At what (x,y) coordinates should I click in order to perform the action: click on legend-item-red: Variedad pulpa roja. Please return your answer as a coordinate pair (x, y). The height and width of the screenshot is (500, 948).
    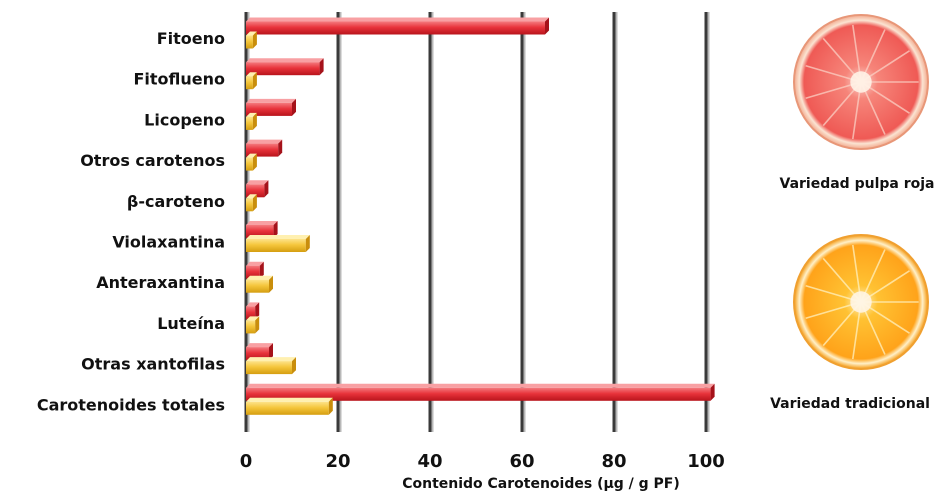
    Looking at the image, I should click on (857, 103).